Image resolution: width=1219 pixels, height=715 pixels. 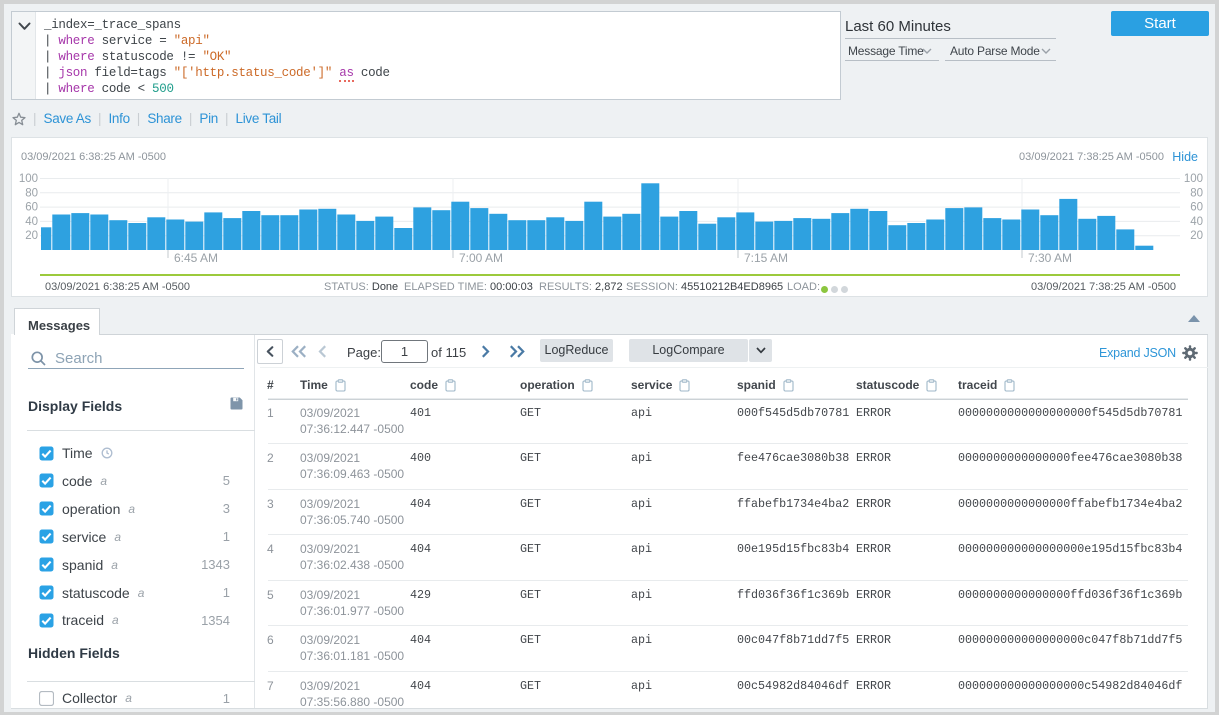 I want to click on svg-text: 7:15 AM, so click(x=766, y=258).